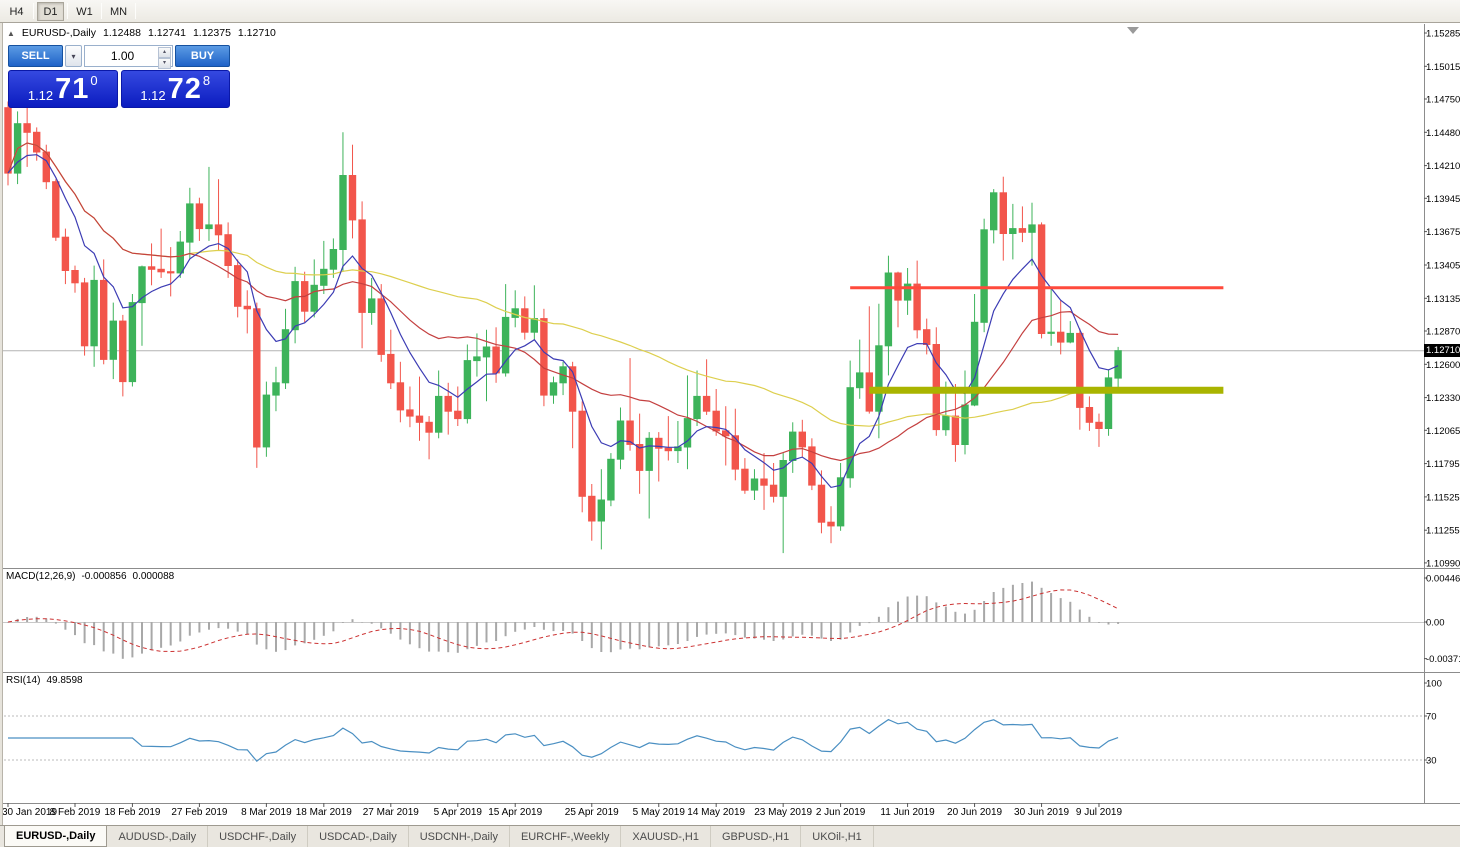  Describe the element at coordinates (841, 812) in the screenshot. I see `date-axis-label: 2 Jun 2019` at that location.